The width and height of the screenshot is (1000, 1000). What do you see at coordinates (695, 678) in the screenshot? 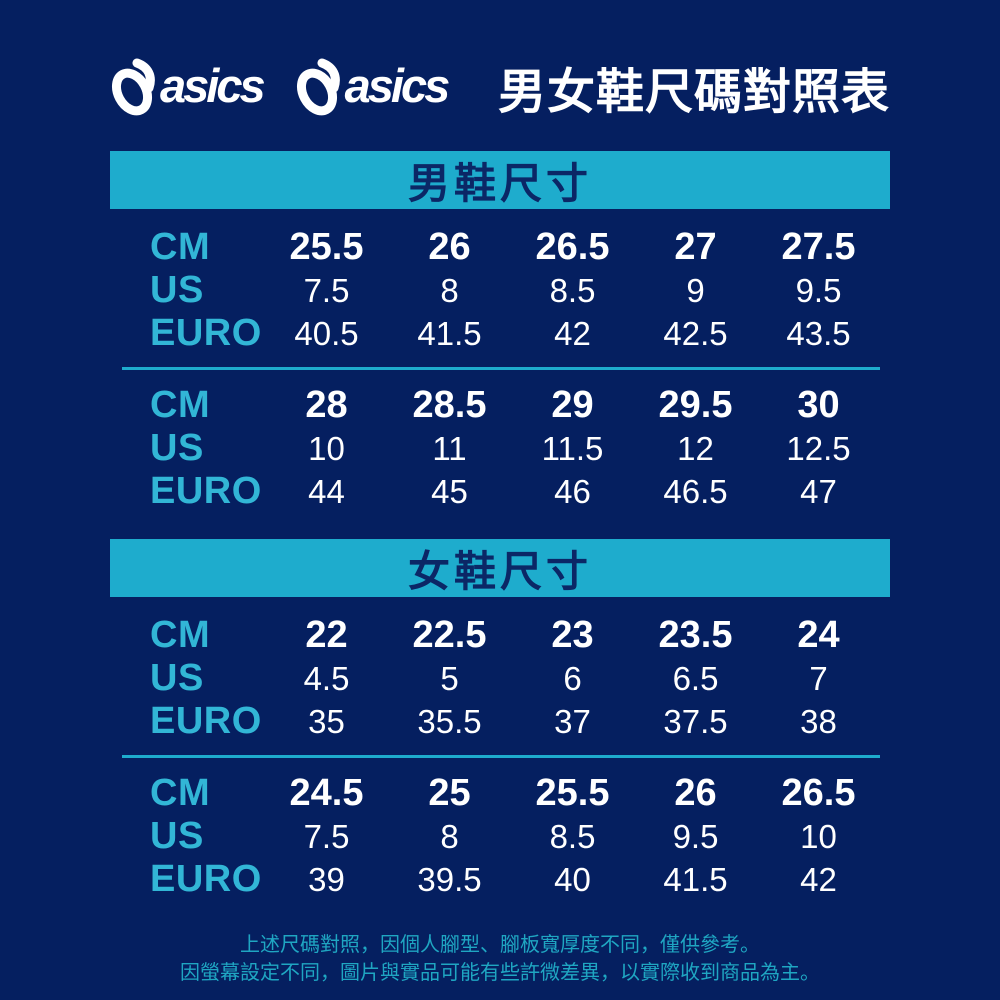
I see `size-cell: 6.5` at bounding box center [695, 678].